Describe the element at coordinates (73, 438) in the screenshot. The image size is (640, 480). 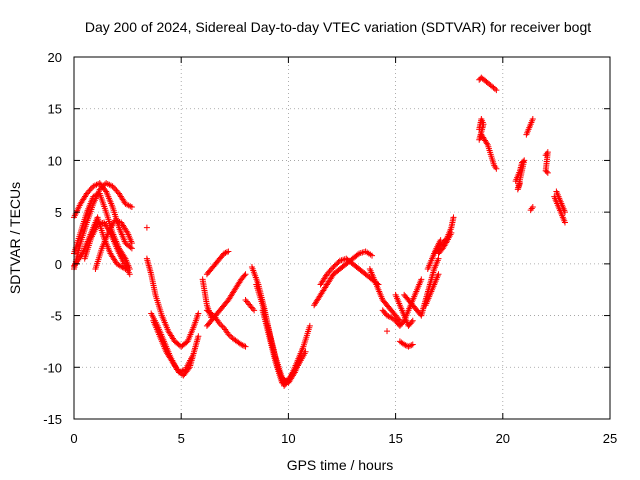
I see `x-tick-label: 0` at that location.